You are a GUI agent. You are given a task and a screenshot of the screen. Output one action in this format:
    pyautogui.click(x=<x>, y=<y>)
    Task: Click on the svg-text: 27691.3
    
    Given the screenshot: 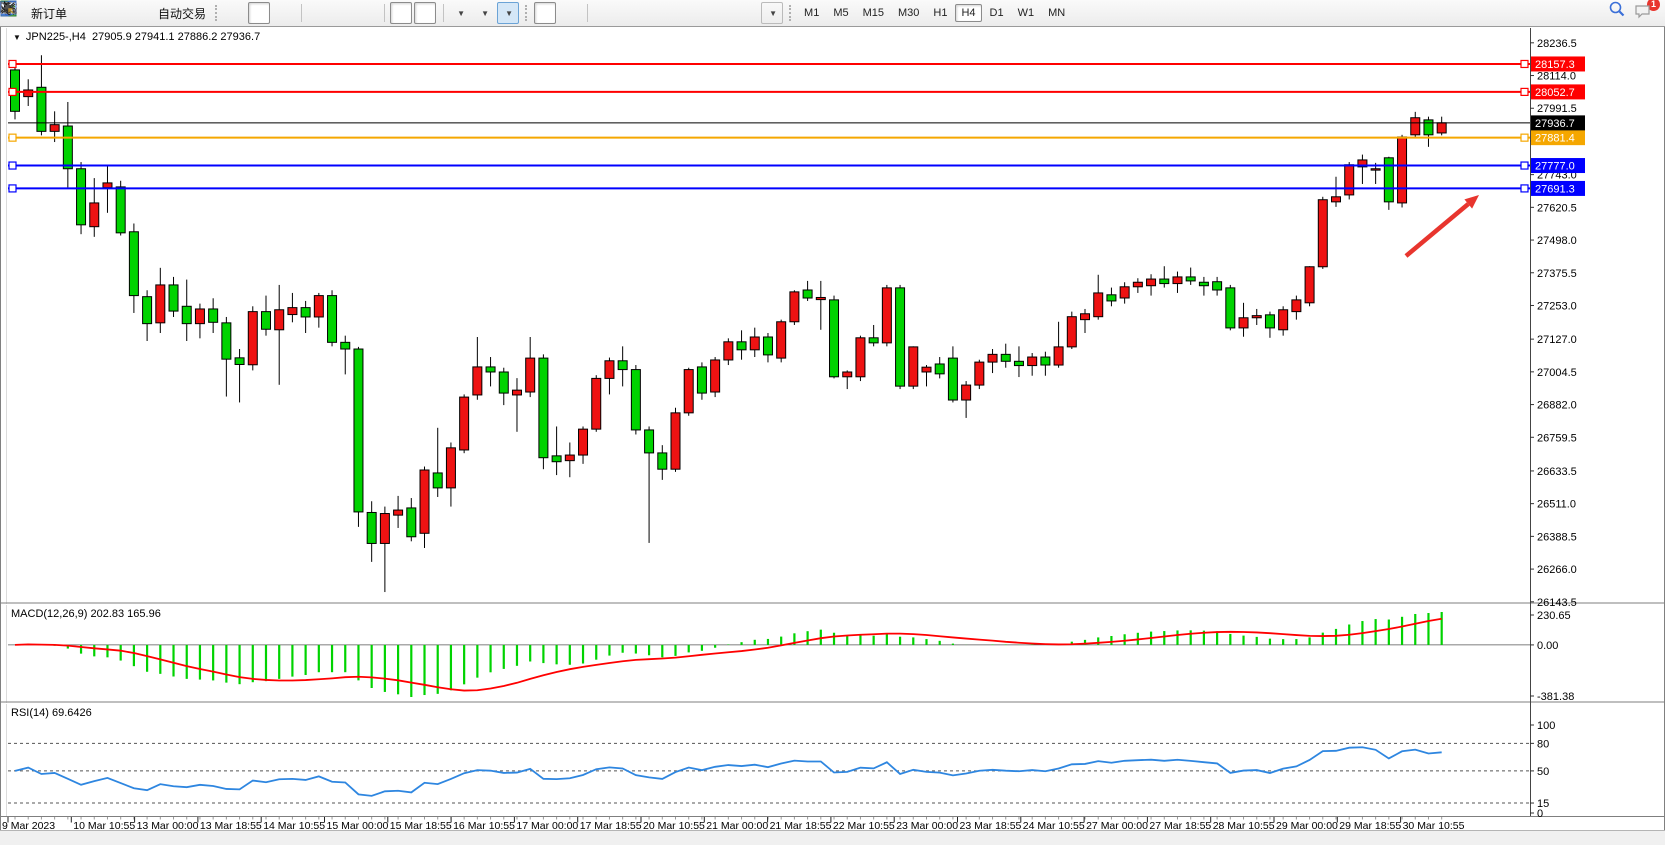 What is the action you would take?
    pyautogui.click(x=1555, y=189)
    